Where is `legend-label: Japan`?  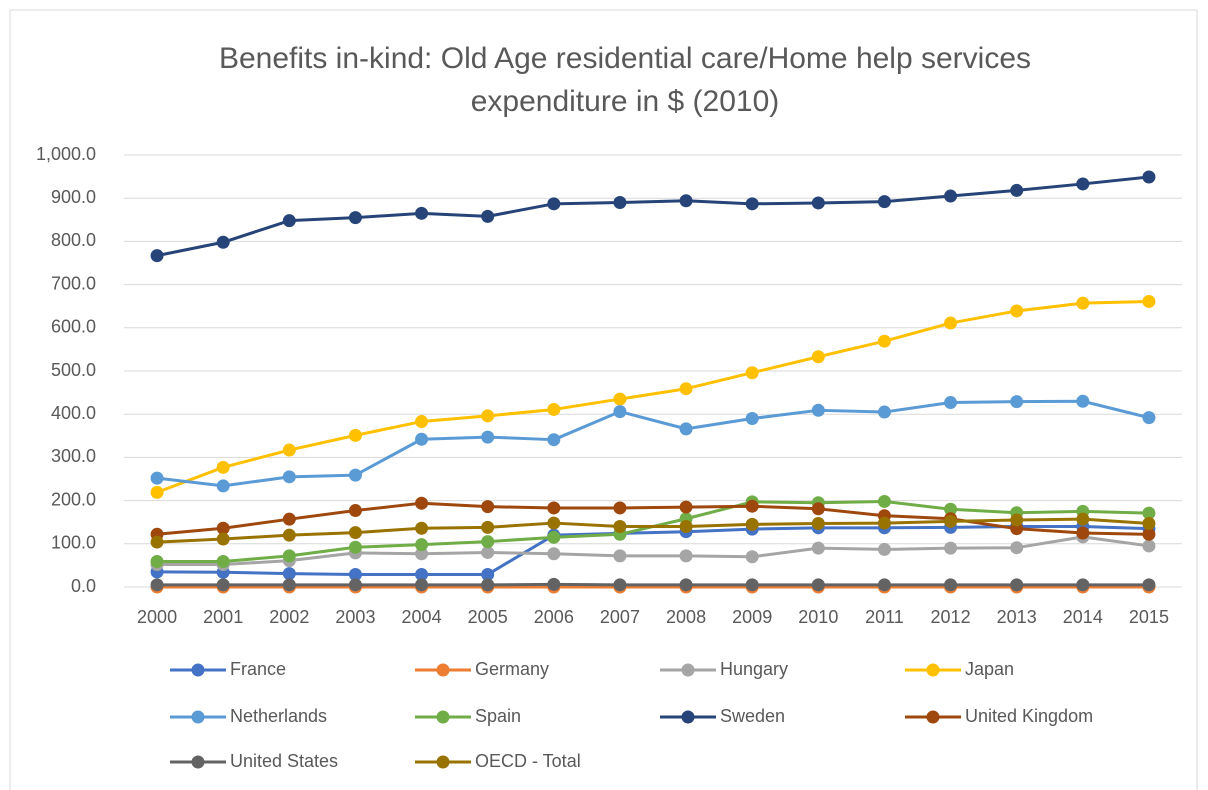 legend-label: Japan is located at coordinates (989, 669).